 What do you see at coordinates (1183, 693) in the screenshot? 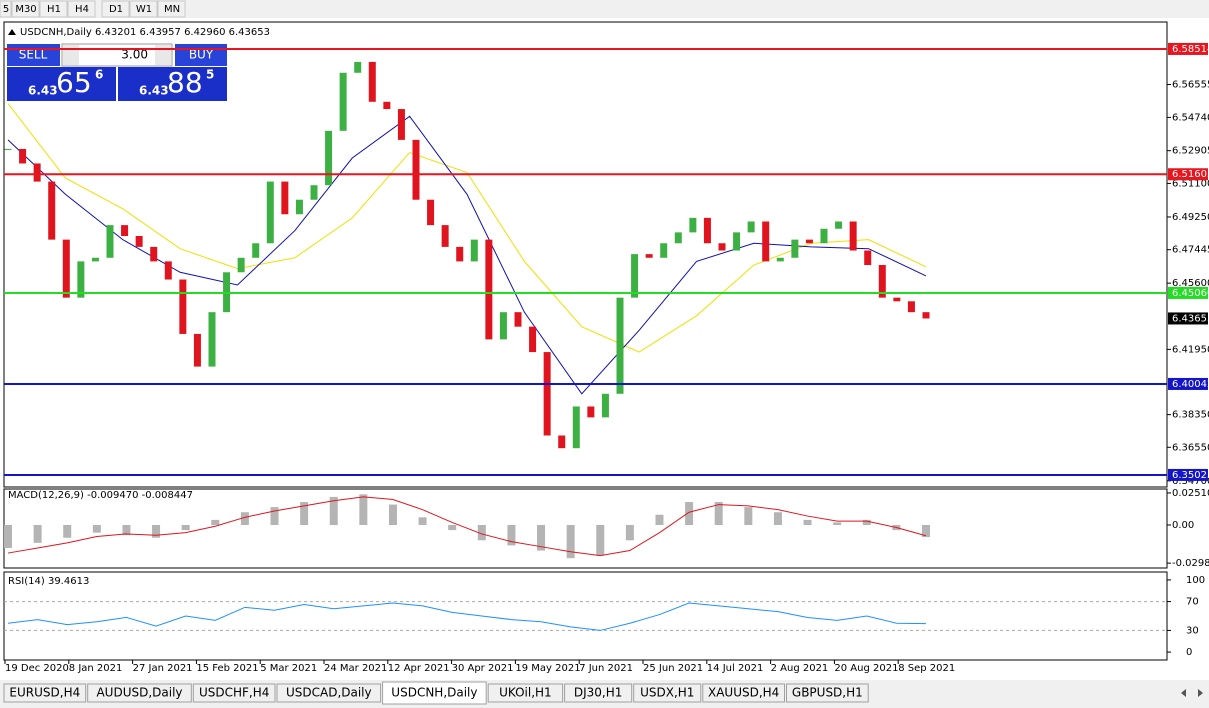
I see `tab-scroll-left` at bounding box center [1183, 693].